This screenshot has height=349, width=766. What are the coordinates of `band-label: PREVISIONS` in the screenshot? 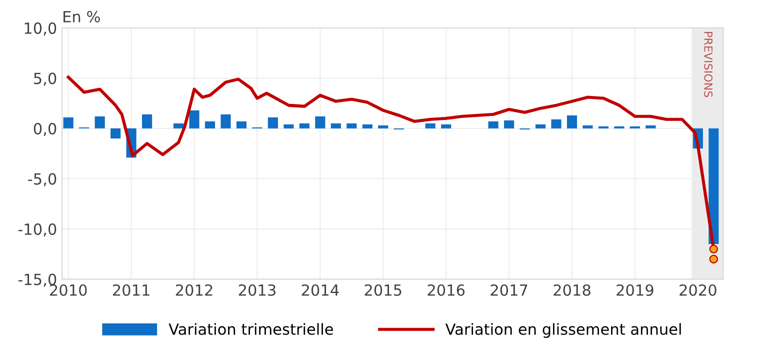 It's located at (708, 65).